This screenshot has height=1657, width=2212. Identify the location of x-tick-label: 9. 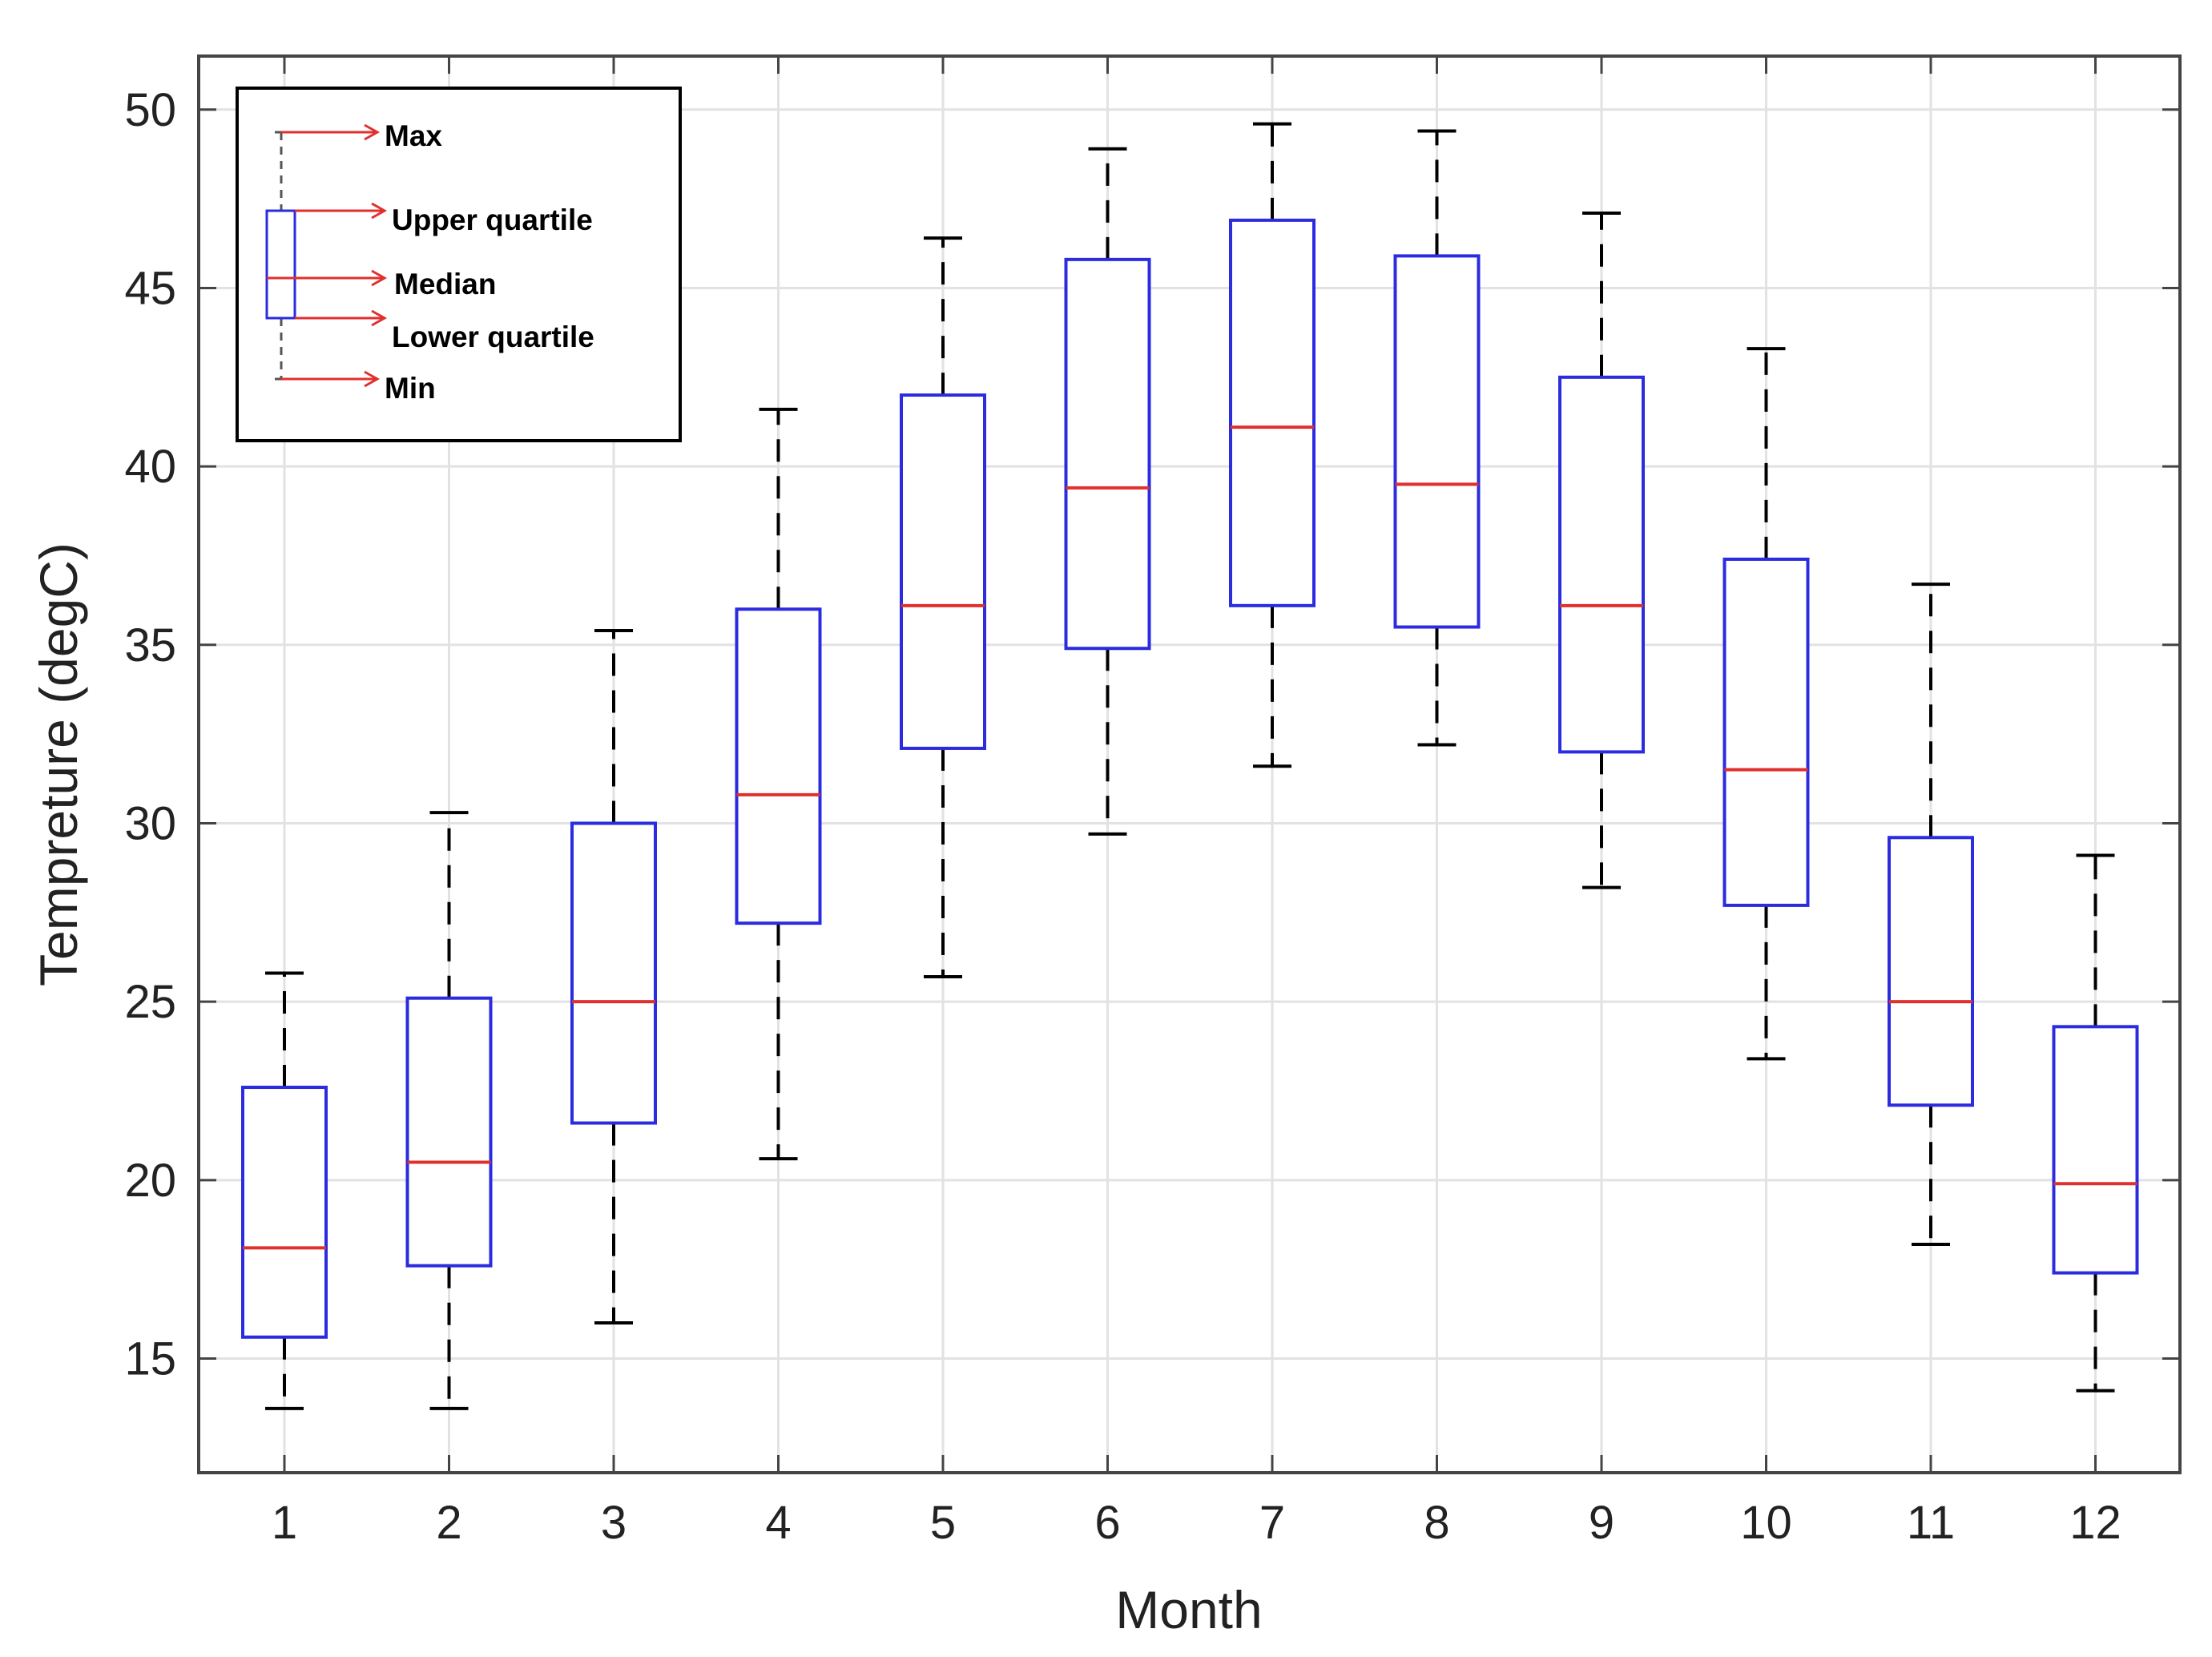
(1601, 1523).